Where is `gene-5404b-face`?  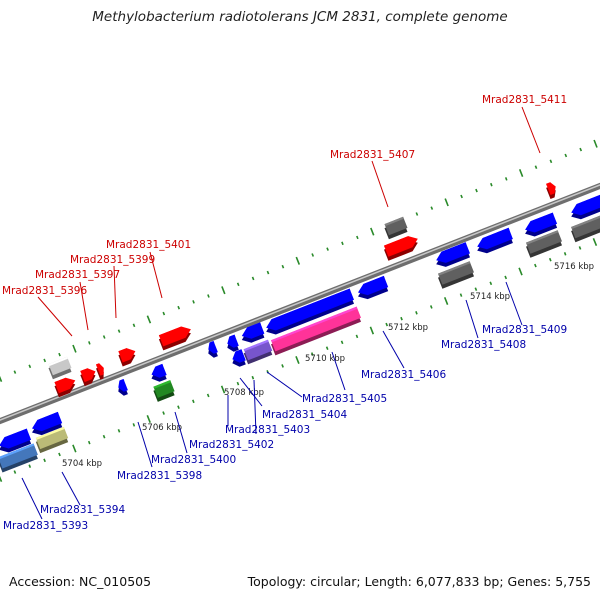
gene-5404b-face is located at coordinates (258, 350).